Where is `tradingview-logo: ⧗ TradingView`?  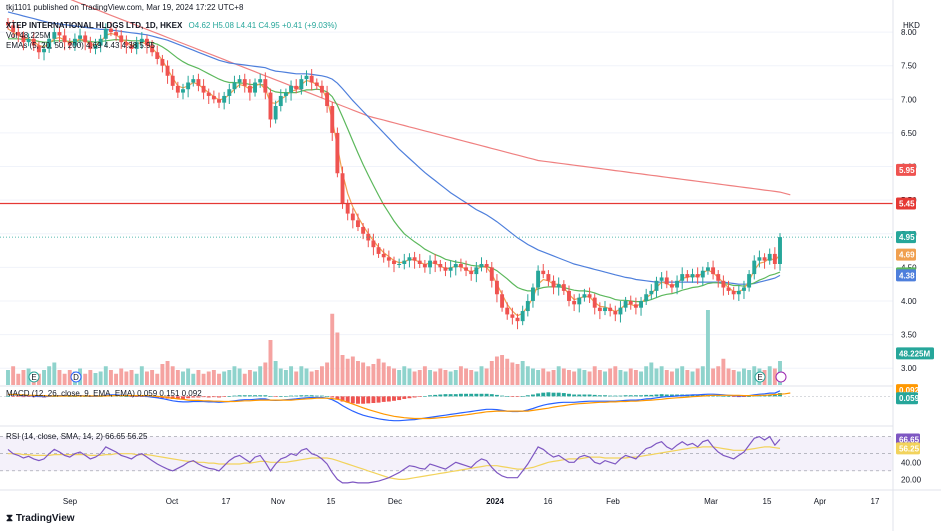
tradingview-logo: ⧗ TradingView is located at coordinates (40, 518).